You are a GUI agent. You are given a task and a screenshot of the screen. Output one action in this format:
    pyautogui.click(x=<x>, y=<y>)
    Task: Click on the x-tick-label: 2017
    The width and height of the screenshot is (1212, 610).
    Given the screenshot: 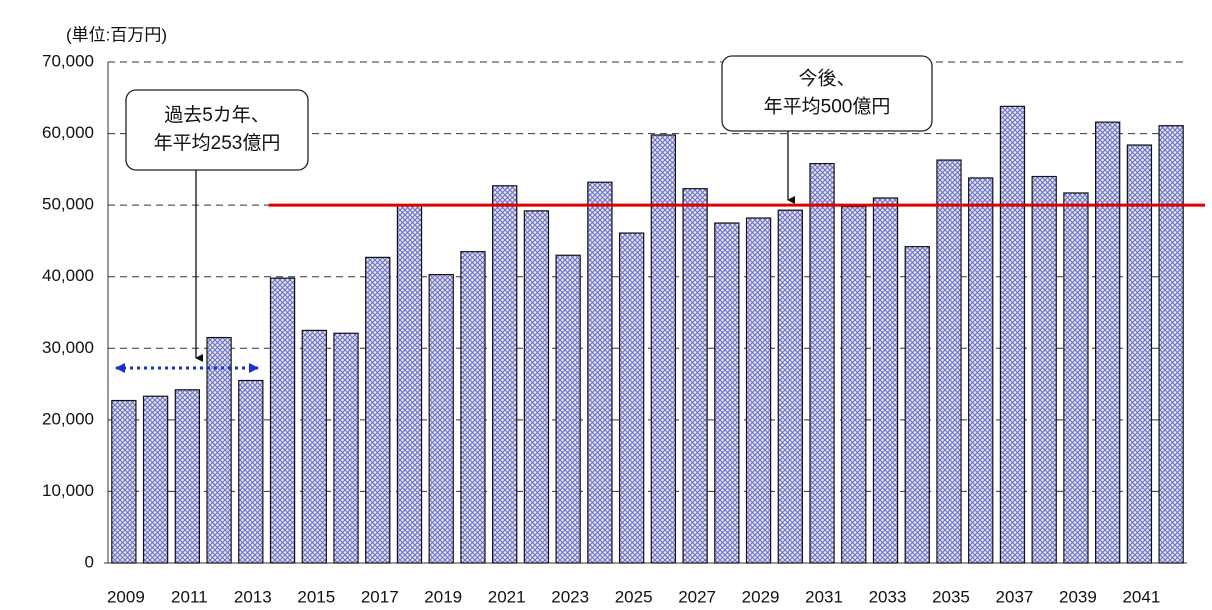 What is the action you would take?
    pyautogui.click(x=380, y=596)
    